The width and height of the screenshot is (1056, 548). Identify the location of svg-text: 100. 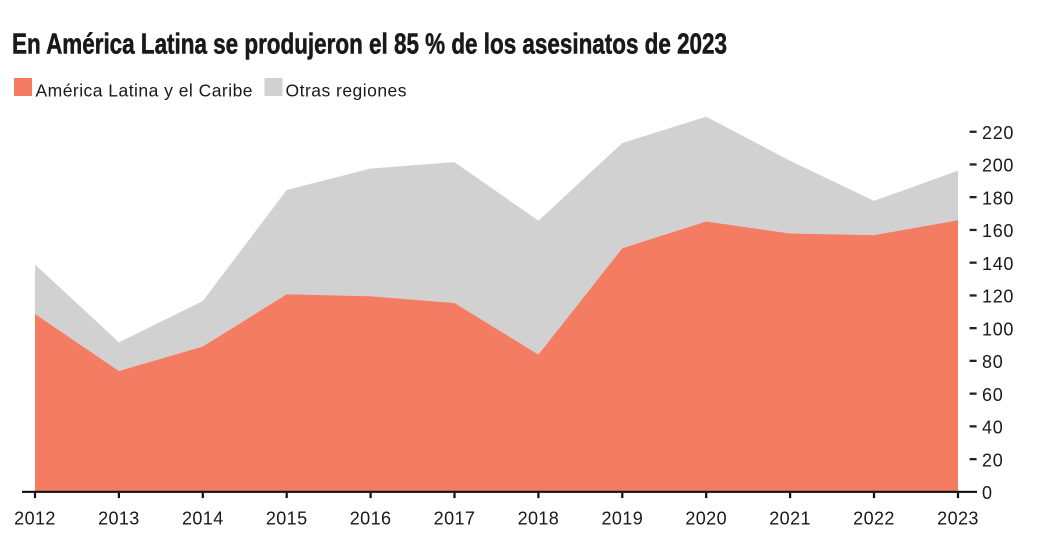
(998, 329).